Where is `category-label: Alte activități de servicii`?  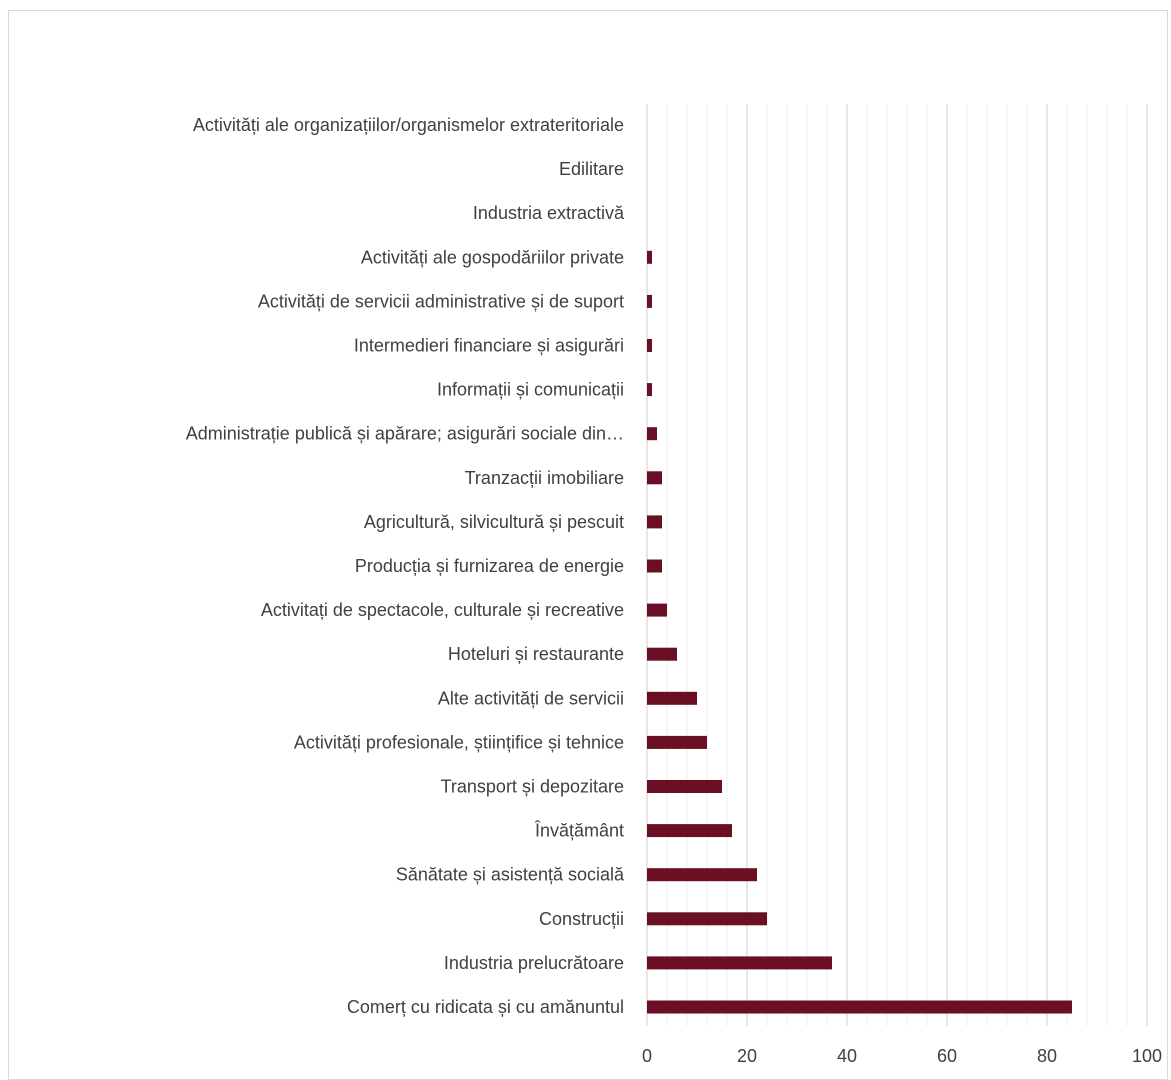 category-label: Alte activități de servicii is located at coordinates (531, 698).